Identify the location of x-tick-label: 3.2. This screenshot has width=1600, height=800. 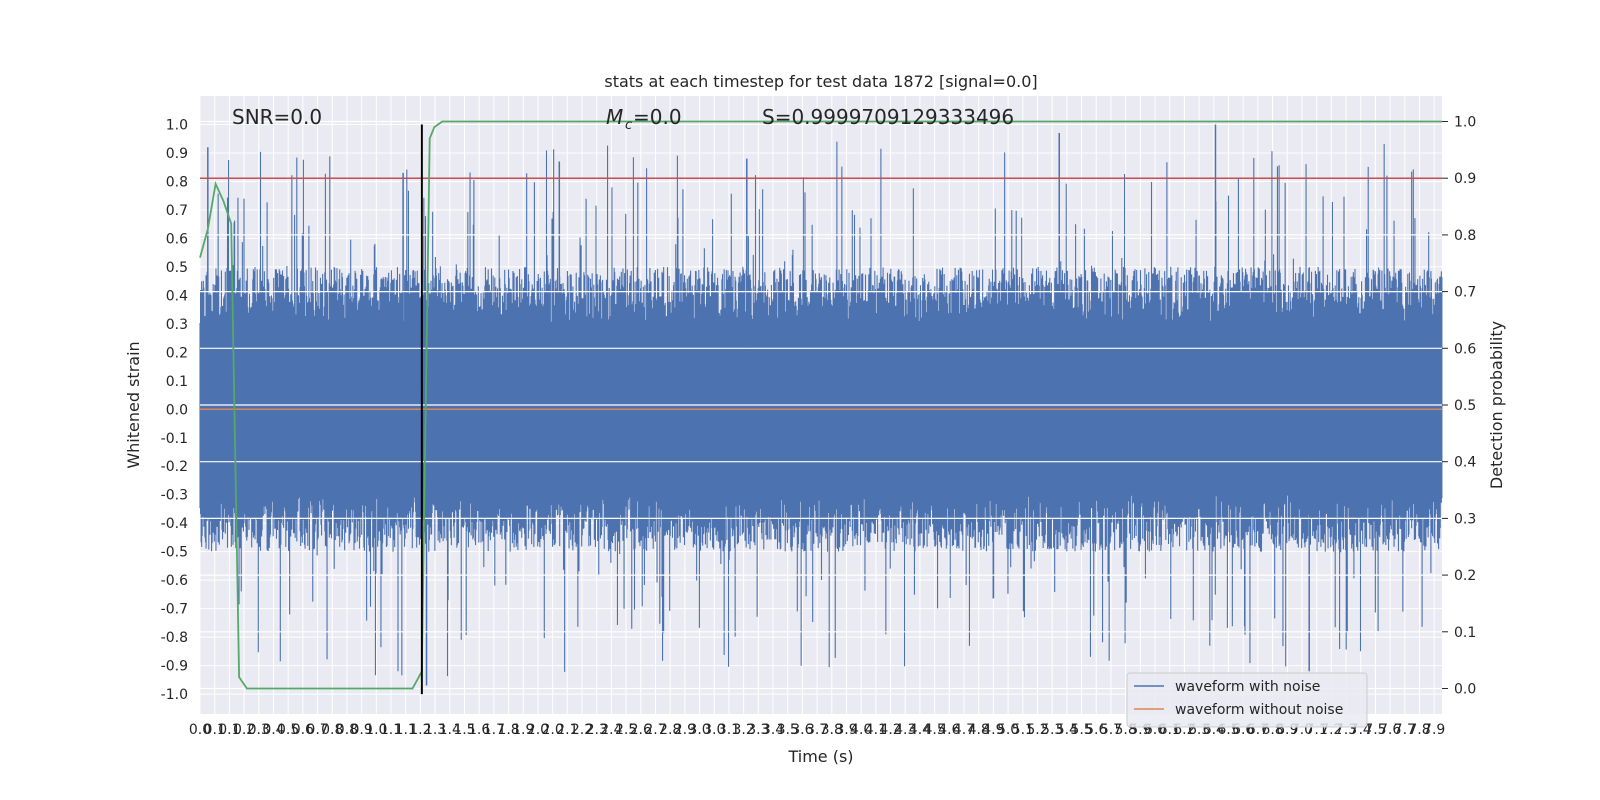
(743, 730).